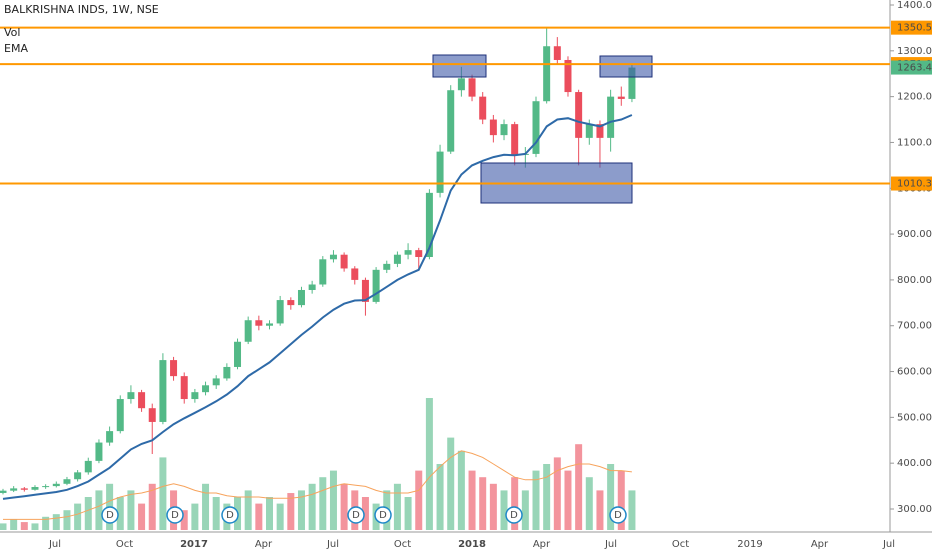 The width and height of the screenshot is (932, 550). I want to click on y-tick-label: 700.00, so click(914, 326).